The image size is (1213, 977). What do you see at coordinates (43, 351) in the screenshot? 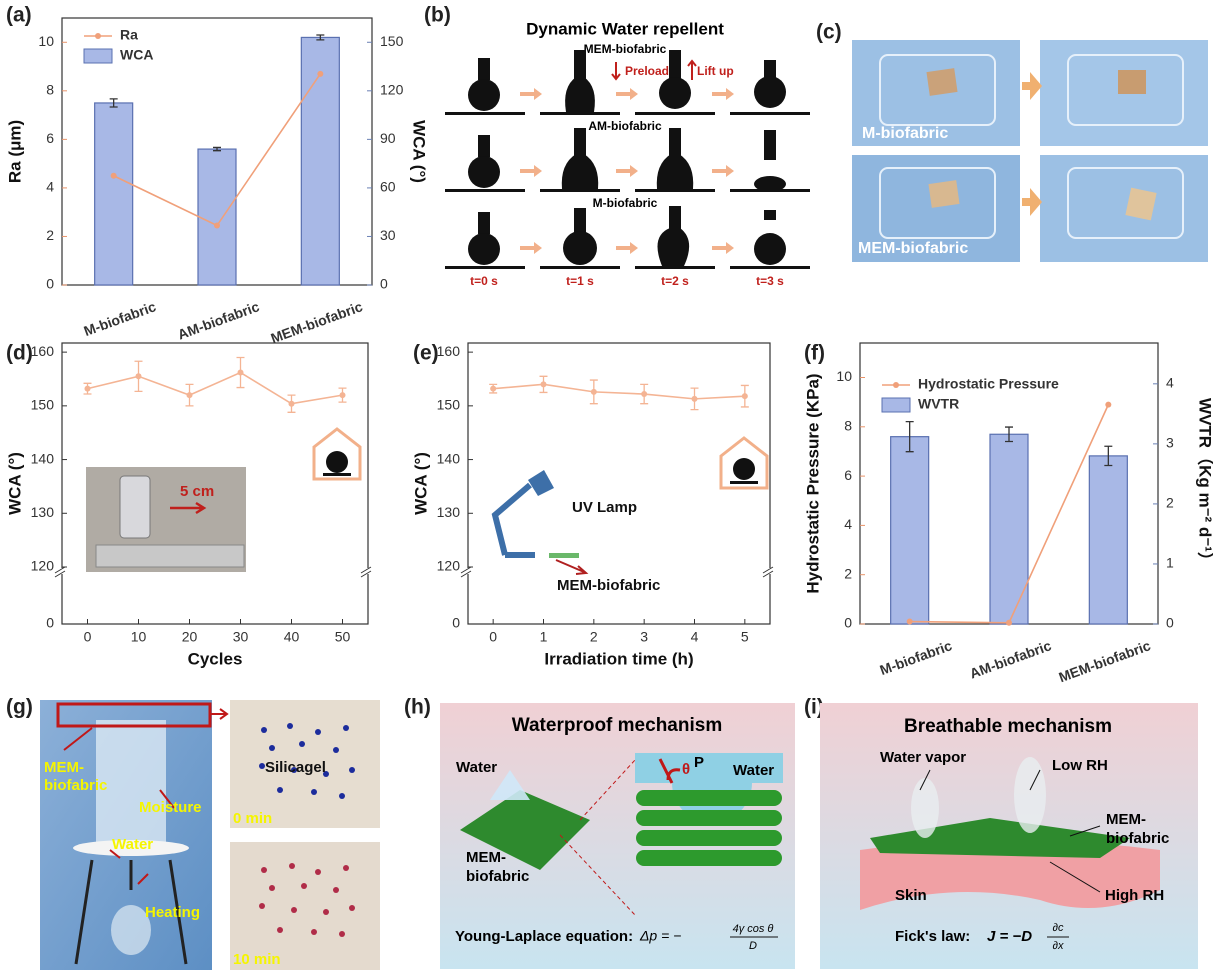
I see `y-tick-label: 160` at bounding box center [43, 351].